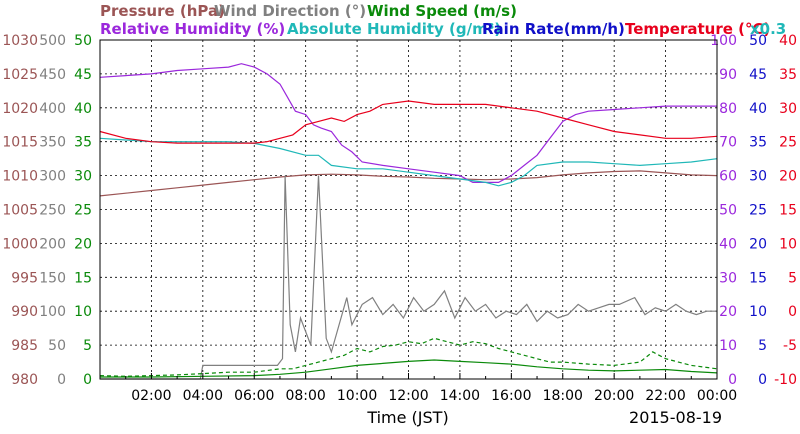  Describe the element at coordinates (792, 278) in the screenshot. I see `tick-temperature-7: 5` at that location.